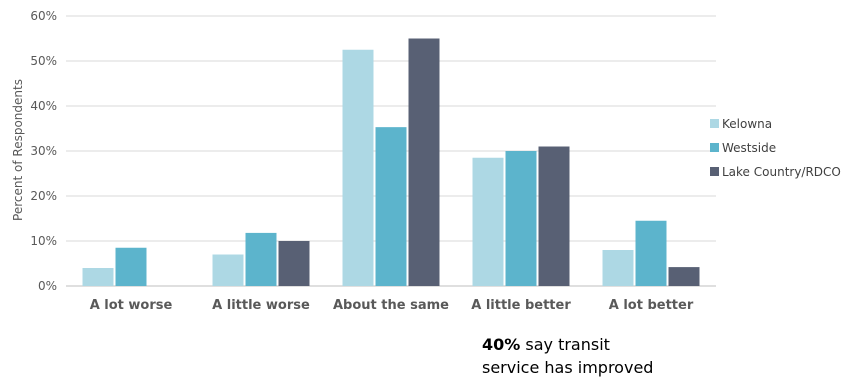 The width and height of the screenshot is (855, 385). Describe the element at coordinates (747, 124) in the screenshot. I see `legend-label: Kelowna` at that location.